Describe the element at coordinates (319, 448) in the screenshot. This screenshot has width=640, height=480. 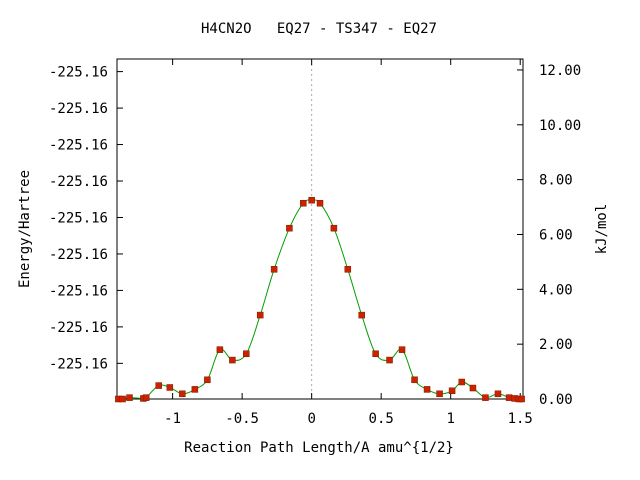
I see `x-axis-label: Reaction Path Length/A amu^{1/2}` at that location.